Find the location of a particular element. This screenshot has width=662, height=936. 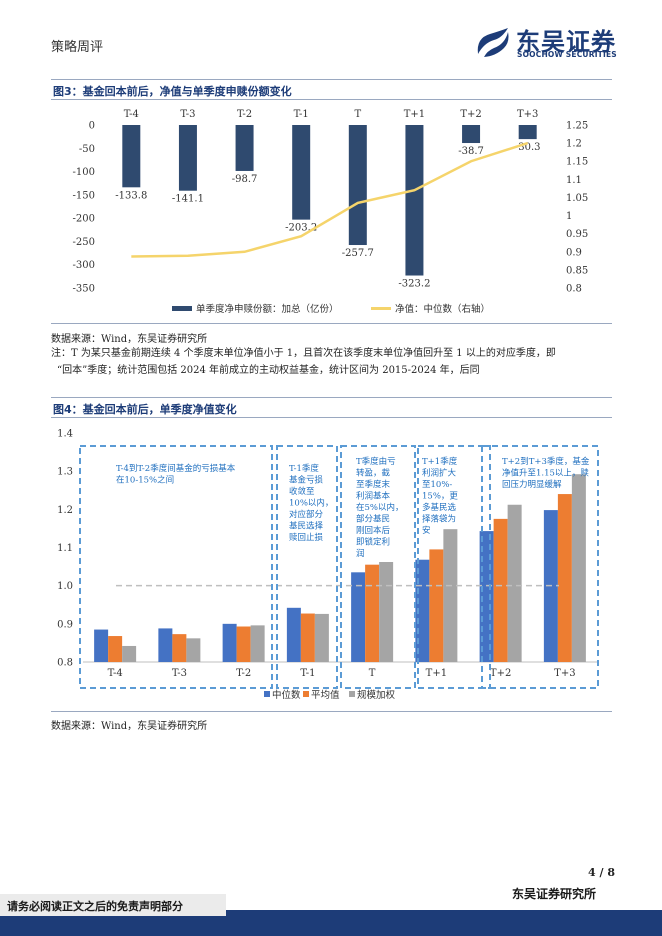

fig4-title: 图4：基金回本前后，单季度净值变化 is located at coordinates (145, 409).